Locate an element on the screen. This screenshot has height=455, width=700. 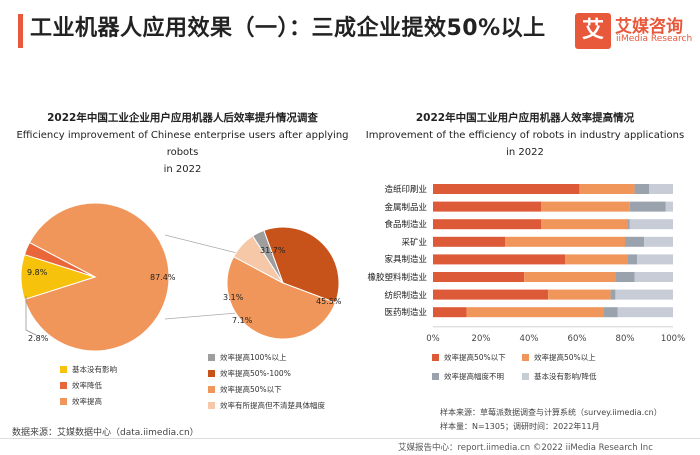
legend-decrease: 效率降低 is located at coordinates (81, 385).